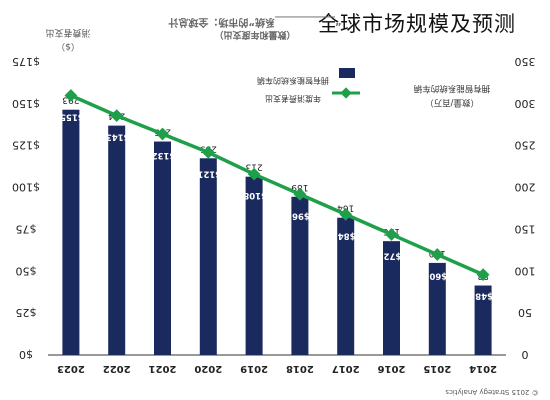  I want to click on bar-value-label: 189, so click(299, 187).